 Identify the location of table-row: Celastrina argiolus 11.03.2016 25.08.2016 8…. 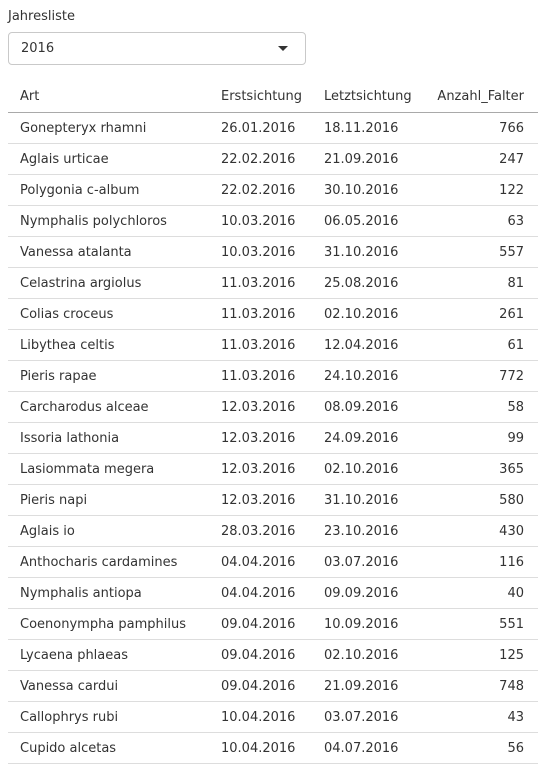
(273, 283).